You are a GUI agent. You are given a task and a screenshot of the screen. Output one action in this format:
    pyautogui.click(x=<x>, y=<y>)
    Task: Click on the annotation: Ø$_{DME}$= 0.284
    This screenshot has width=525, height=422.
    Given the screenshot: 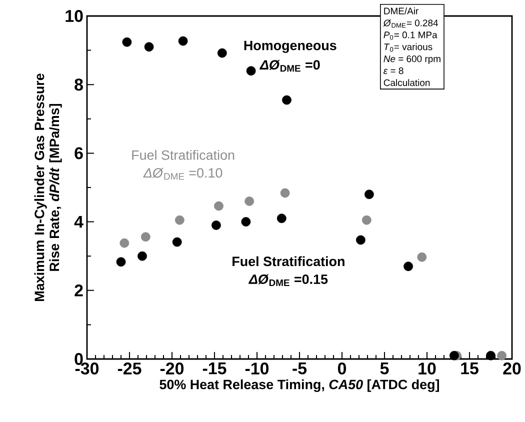 What is the action you would take?
    pyautogui.click(x=410, y=23)
    